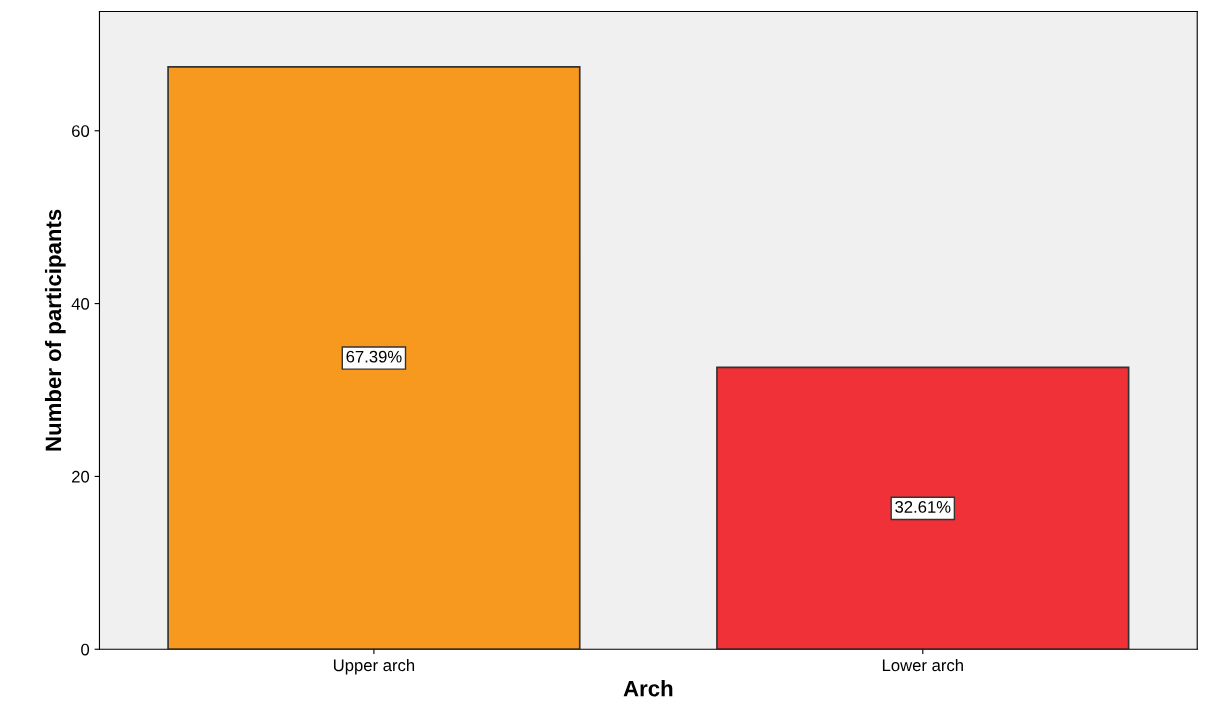  I want to click on data-label: 32.61%, so click(923, 507).